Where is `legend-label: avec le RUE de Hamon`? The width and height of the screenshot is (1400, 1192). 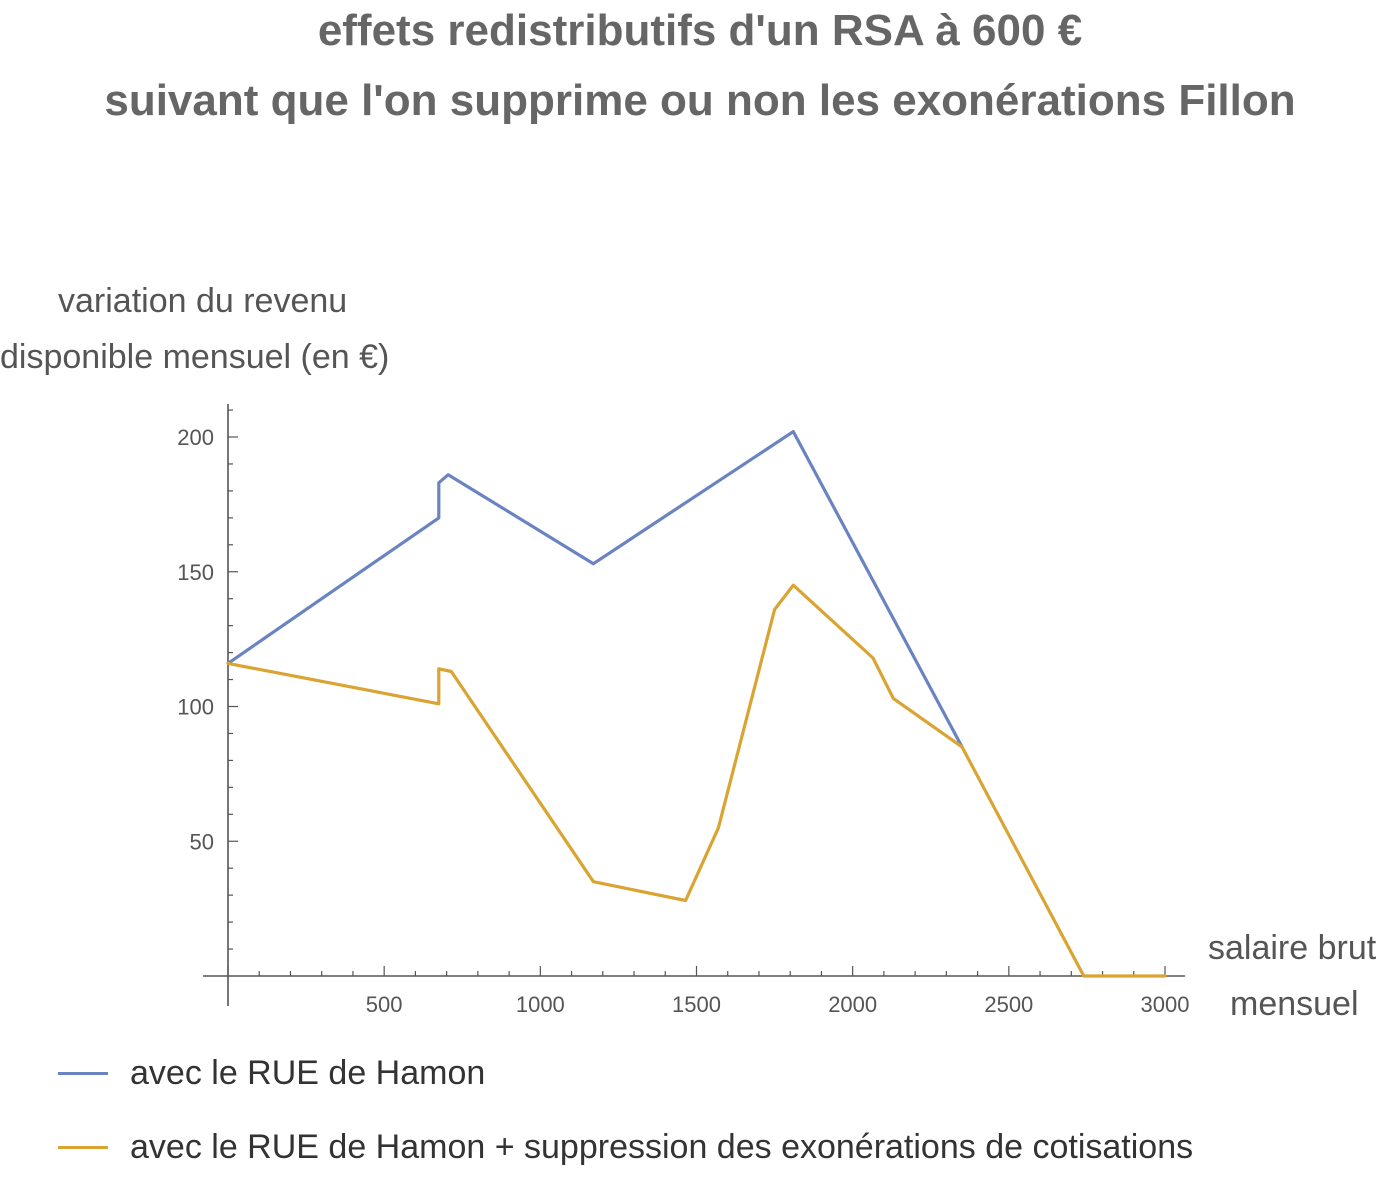
legend-label: avec le RUE de Hamon is located at coordinates (308, 1072).